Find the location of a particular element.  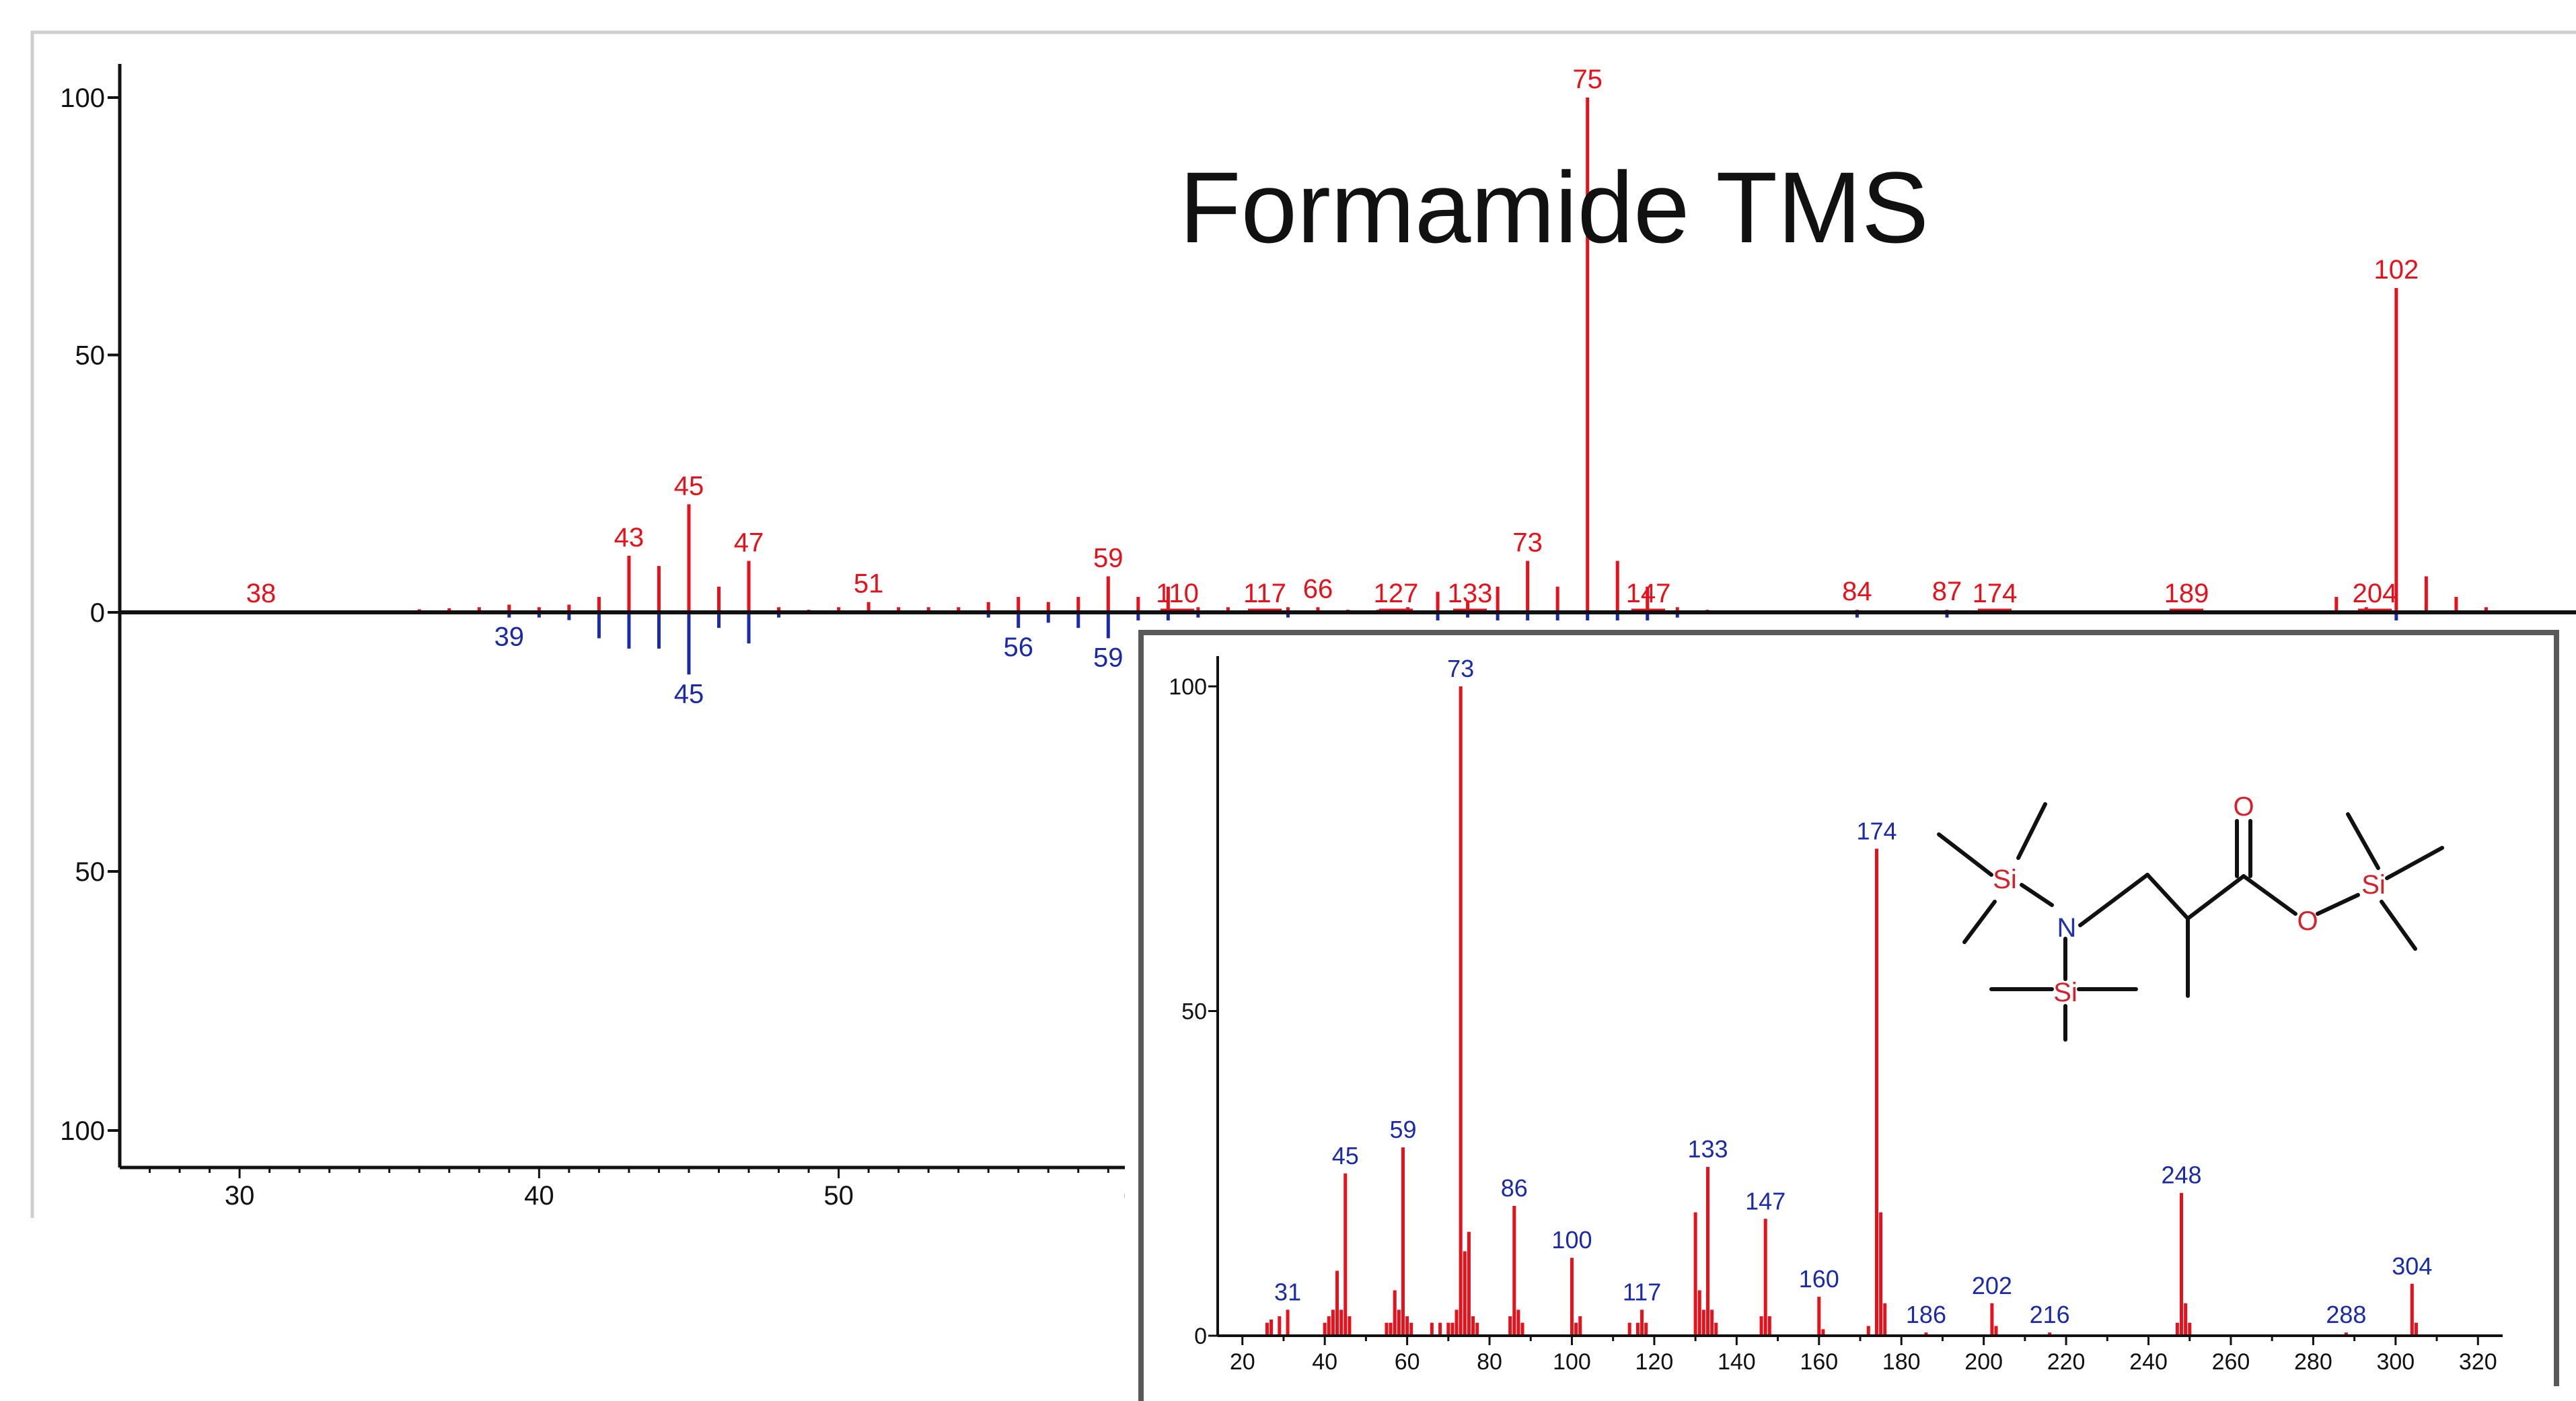

red-peak-label: 84 is located at coordinates (1857, 591).